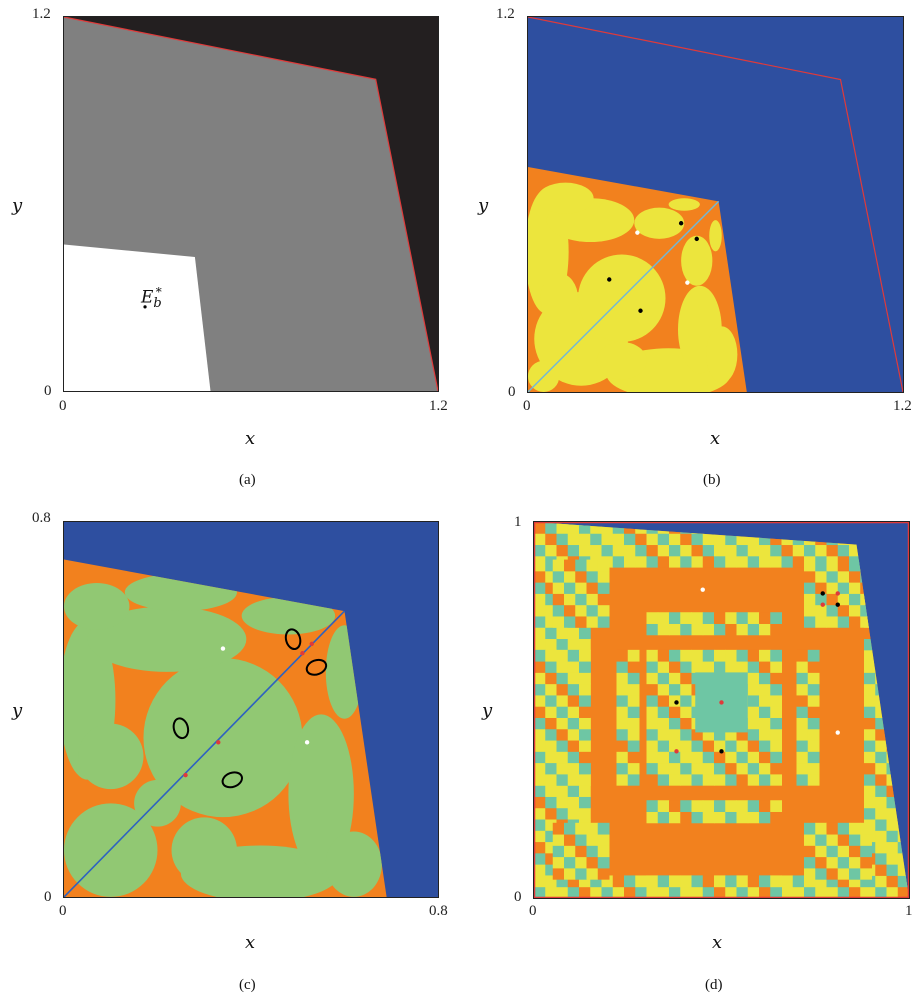 This screenshot has width=918, height=1004. I want to click on y-tick-max-c: 0.8, so click(41, 518).